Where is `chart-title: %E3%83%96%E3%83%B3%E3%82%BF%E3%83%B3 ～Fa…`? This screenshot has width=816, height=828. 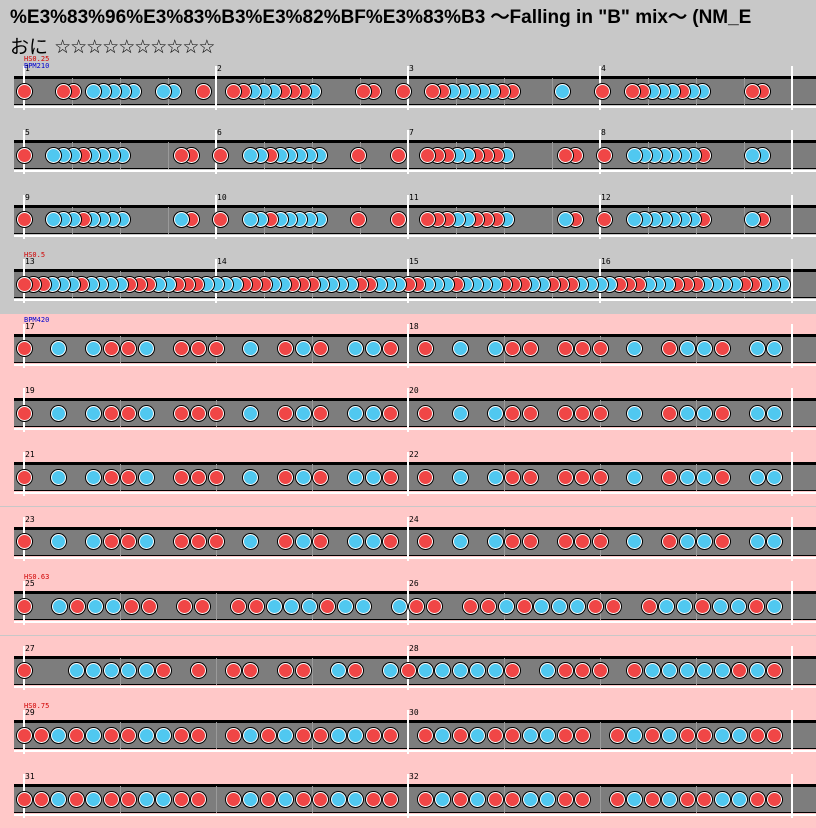
chart-title: %E3%83%96%E3%83%B3%E3%82%BF%E3%83%B3 ～Fa… is located at coordinates (381, 17).